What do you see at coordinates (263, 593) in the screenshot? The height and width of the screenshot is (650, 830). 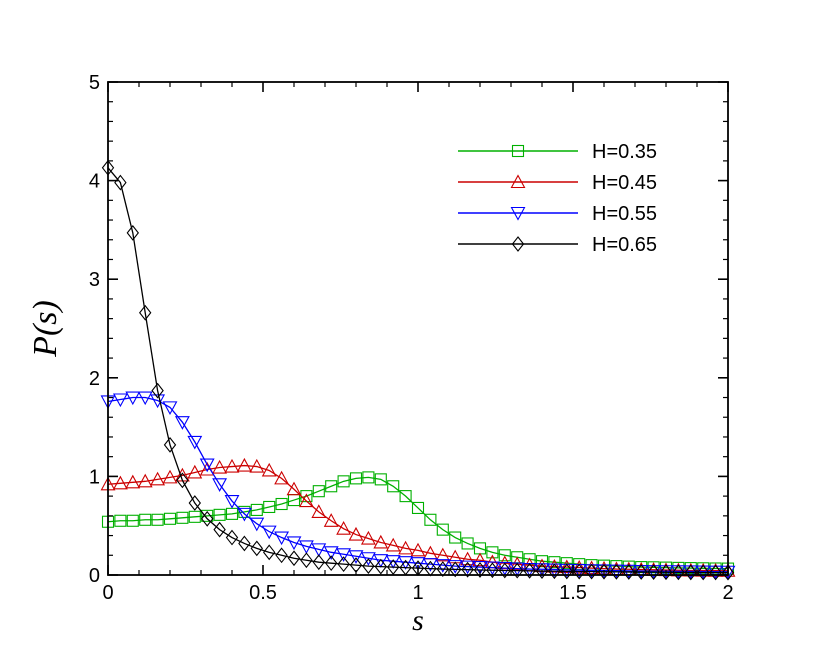 I see `x-tick-label: 0.5` at bounding box center [263, 593].